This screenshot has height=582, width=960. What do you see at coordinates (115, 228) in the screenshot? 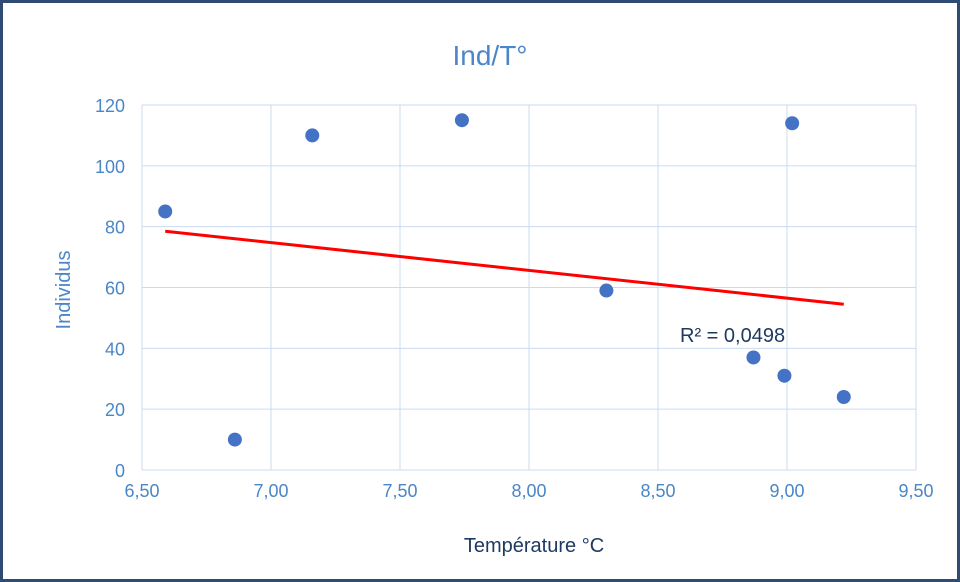
I see `y-tick-label: 80` at bounding box center [115, 228].